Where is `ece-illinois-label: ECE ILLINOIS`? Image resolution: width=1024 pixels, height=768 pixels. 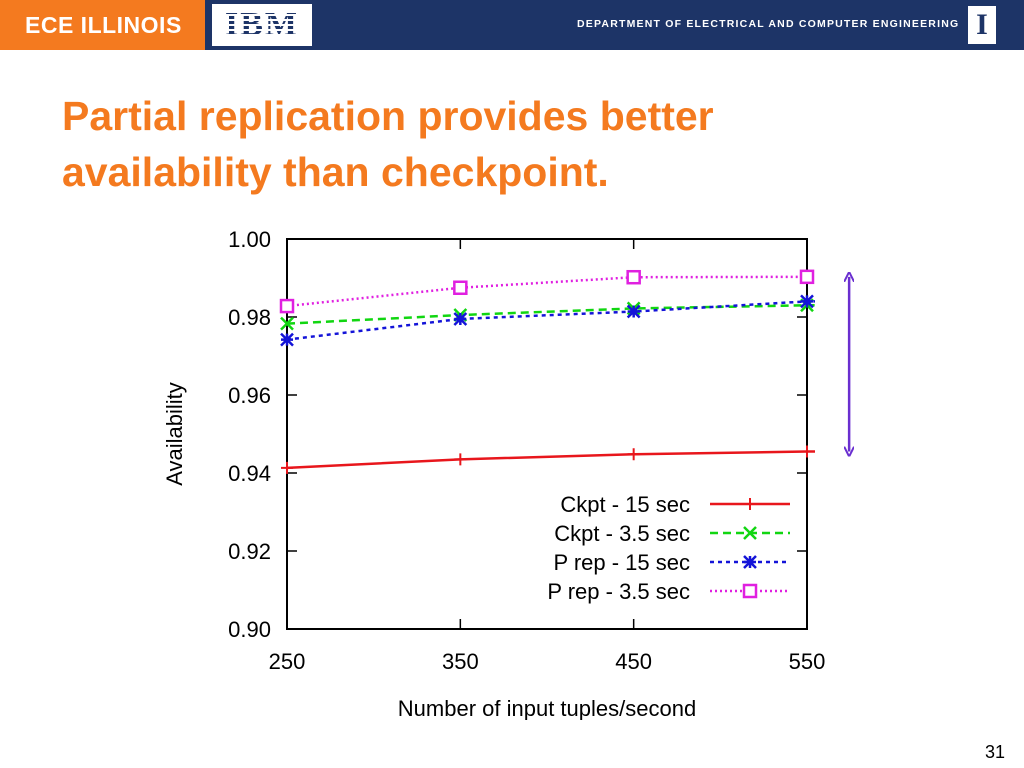
ece-illinois-label: ECE ILLINOIS is located at coordinates (103, 24).